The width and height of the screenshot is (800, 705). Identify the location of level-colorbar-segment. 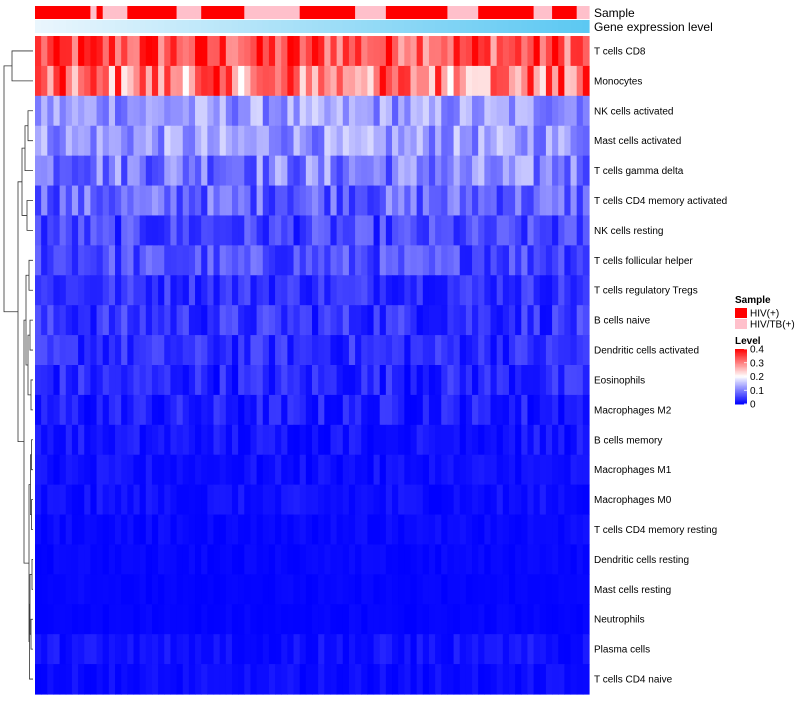
(741, 392).